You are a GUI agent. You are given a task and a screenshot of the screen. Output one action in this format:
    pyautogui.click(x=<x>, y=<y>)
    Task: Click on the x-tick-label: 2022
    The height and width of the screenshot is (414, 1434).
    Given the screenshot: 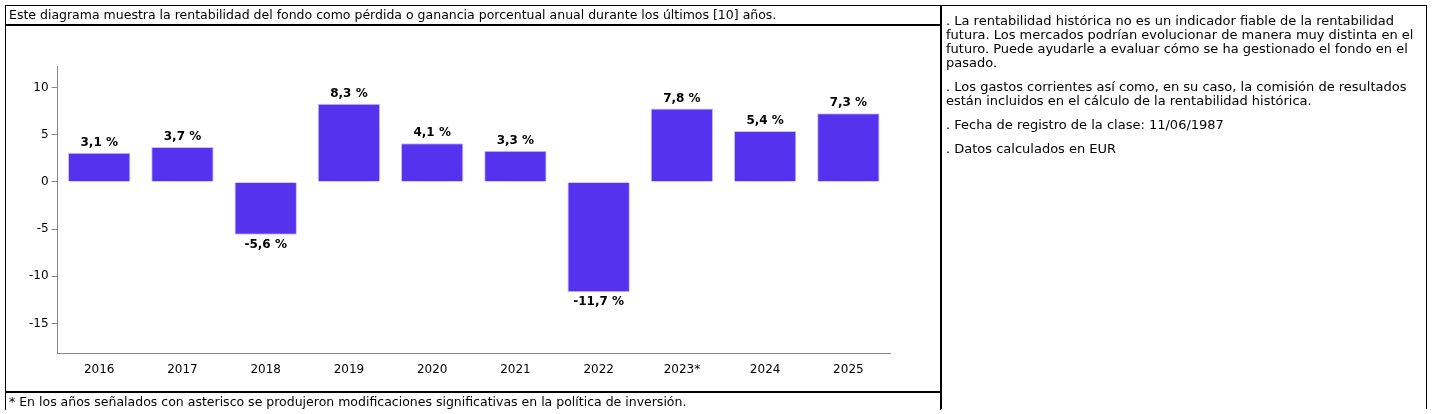 What is the action you would take?
    pyautogui.click(x=598, y=368)
    